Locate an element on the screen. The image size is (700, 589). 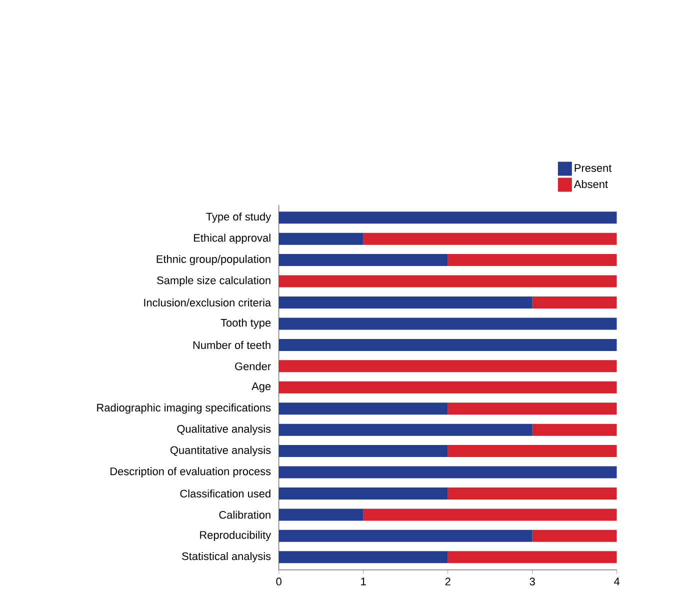
x-tick-label: 2 is located at coordinates (447, 582).